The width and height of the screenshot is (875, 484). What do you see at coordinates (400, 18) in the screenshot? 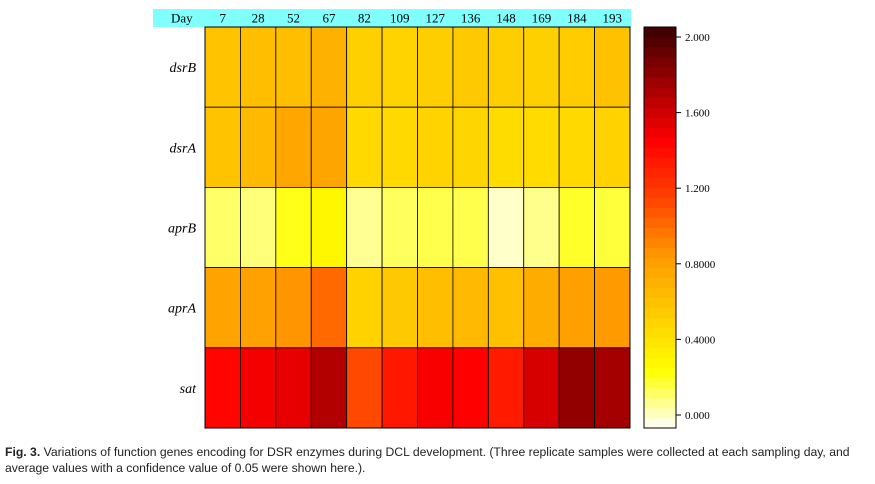
I see `x-tick-label: 109` at bounding box center [400, 18].